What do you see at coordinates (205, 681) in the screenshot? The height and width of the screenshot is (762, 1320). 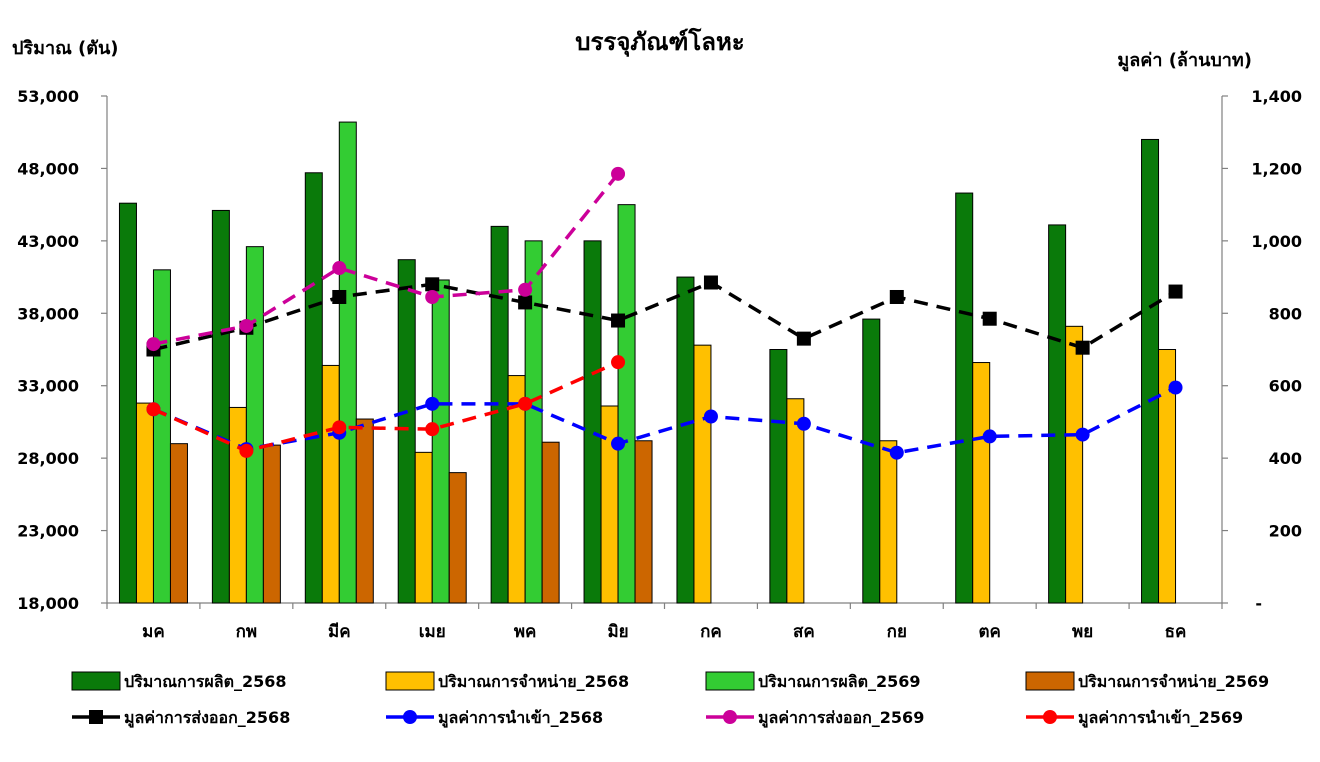 I see `legend-label: ปริมาณการผลิต_2568` at bounding box center [205, 681].